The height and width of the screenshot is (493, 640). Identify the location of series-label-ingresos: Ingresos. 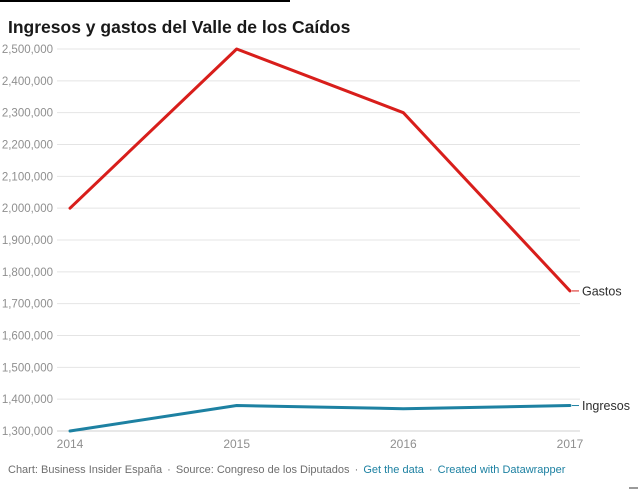
(606, 406).